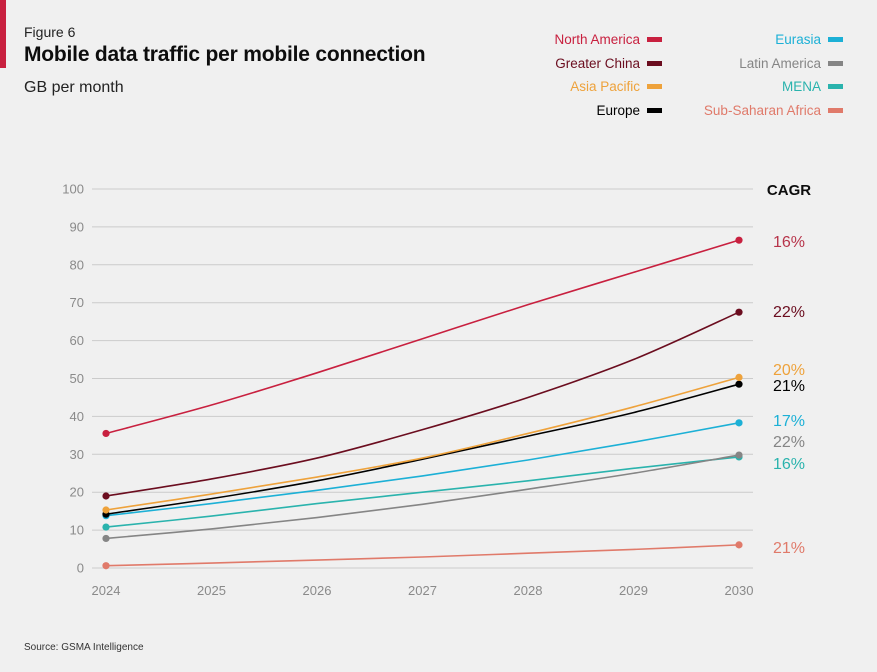  I want to click on legend-label: Greater China, so click(597, 63).